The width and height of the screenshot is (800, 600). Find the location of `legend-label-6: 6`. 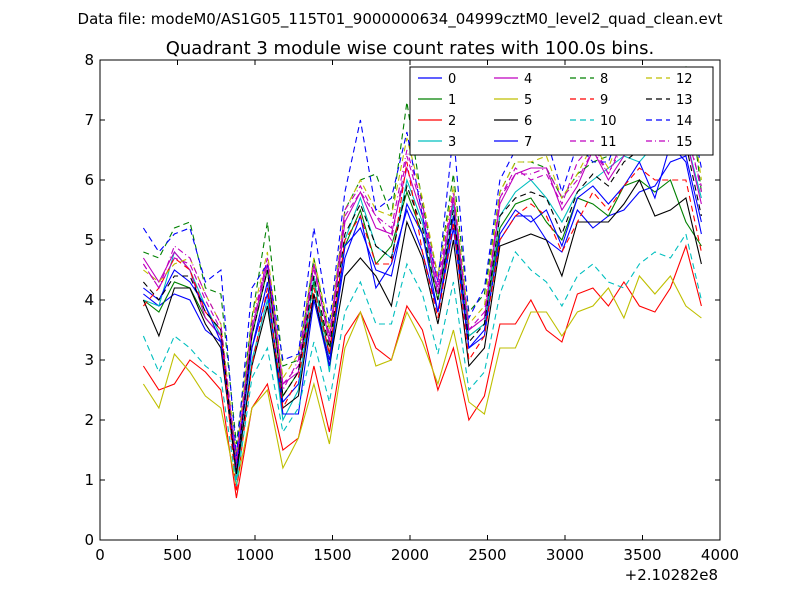

legend-label-6: 6 is located at coordinates (528, 121).